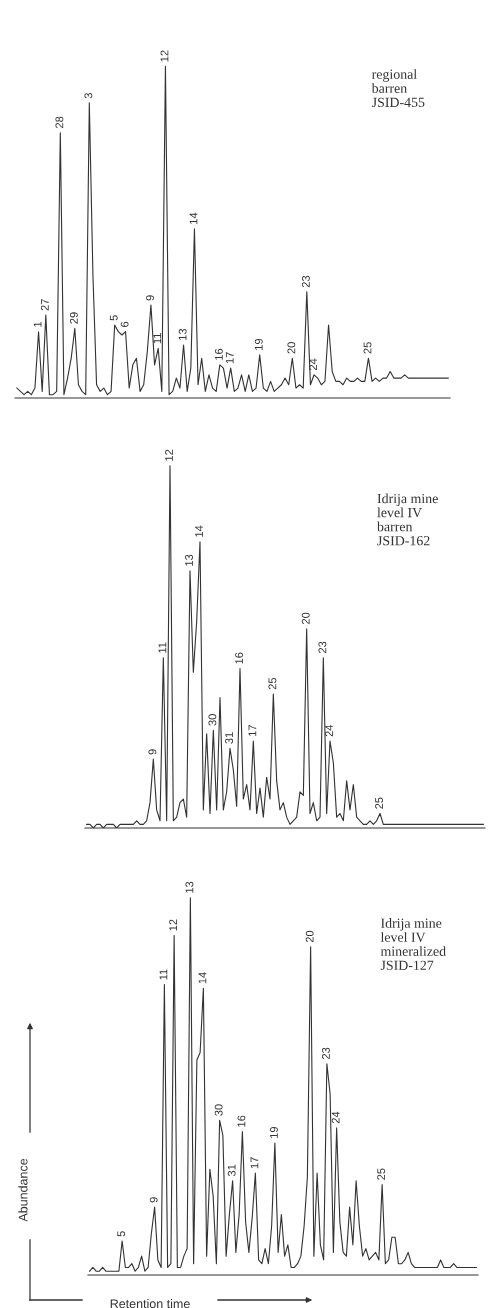 The image size is (492, 1308). Describe the element at coordinates (150, 1303) in the screenshot. I see `x-axis-title: Retention time` at that location.